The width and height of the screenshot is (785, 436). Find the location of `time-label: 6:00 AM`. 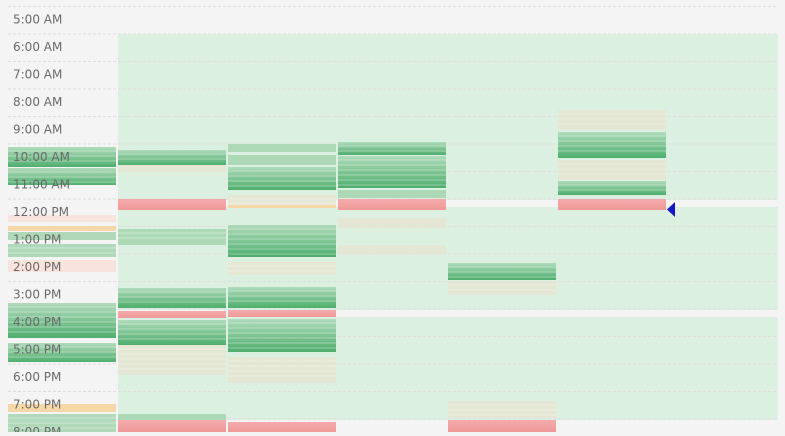

time-label: 6:00 AM is located at coordinates (37, 47).